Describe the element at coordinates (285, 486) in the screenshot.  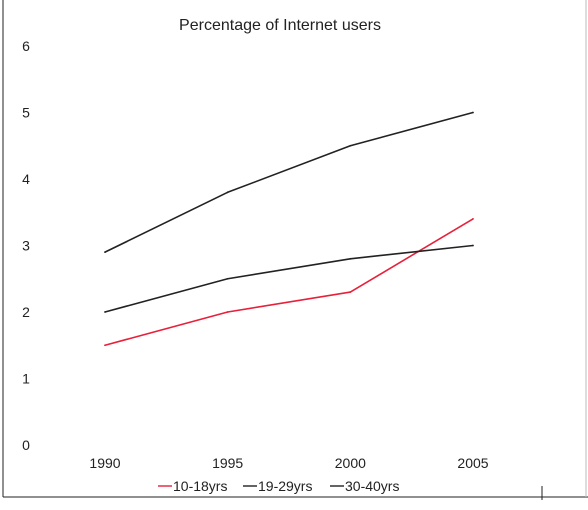
I see `legend-label: 19-29yrs` at that location.